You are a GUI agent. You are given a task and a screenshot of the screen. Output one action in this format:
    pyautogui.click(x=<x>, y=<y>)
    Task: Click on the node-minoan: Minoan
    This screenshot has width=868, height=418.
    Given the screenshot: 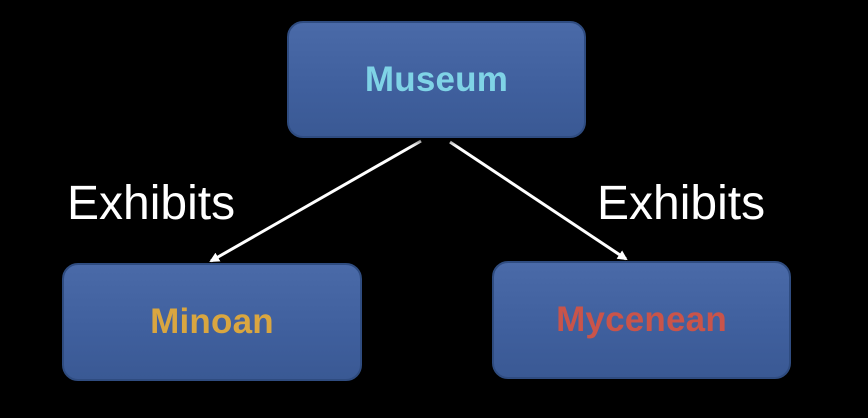 What is the action you would take?
    pyautogui.click(x=212, y=322)
    